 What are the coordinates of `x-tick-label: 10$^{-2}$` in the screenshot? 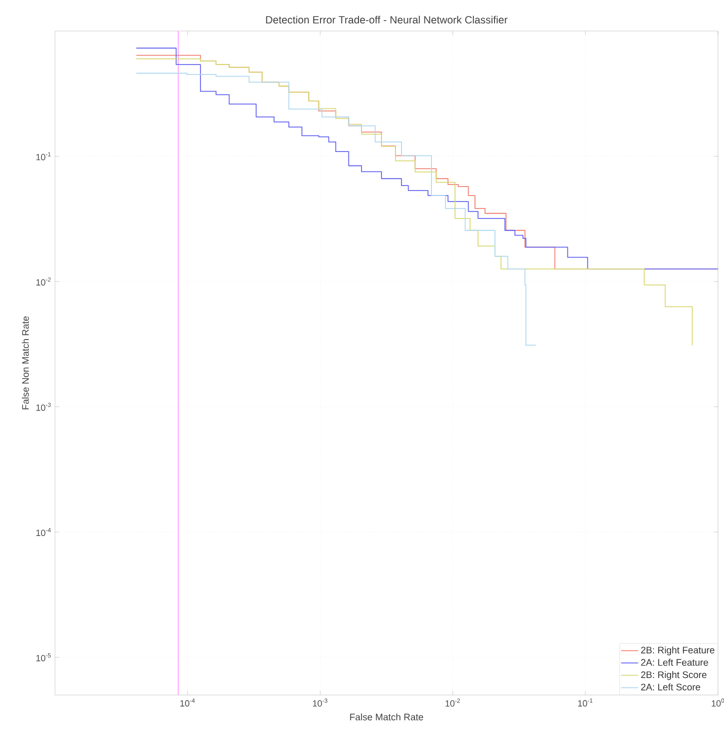 It's located at (453, 702).